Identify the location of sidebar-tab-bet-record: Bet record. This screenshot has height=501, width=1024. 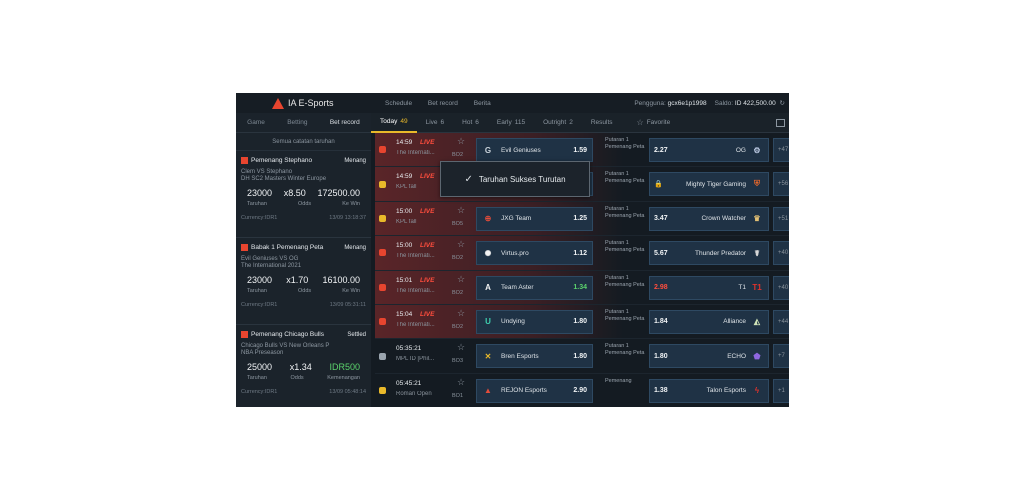
(344, 122).